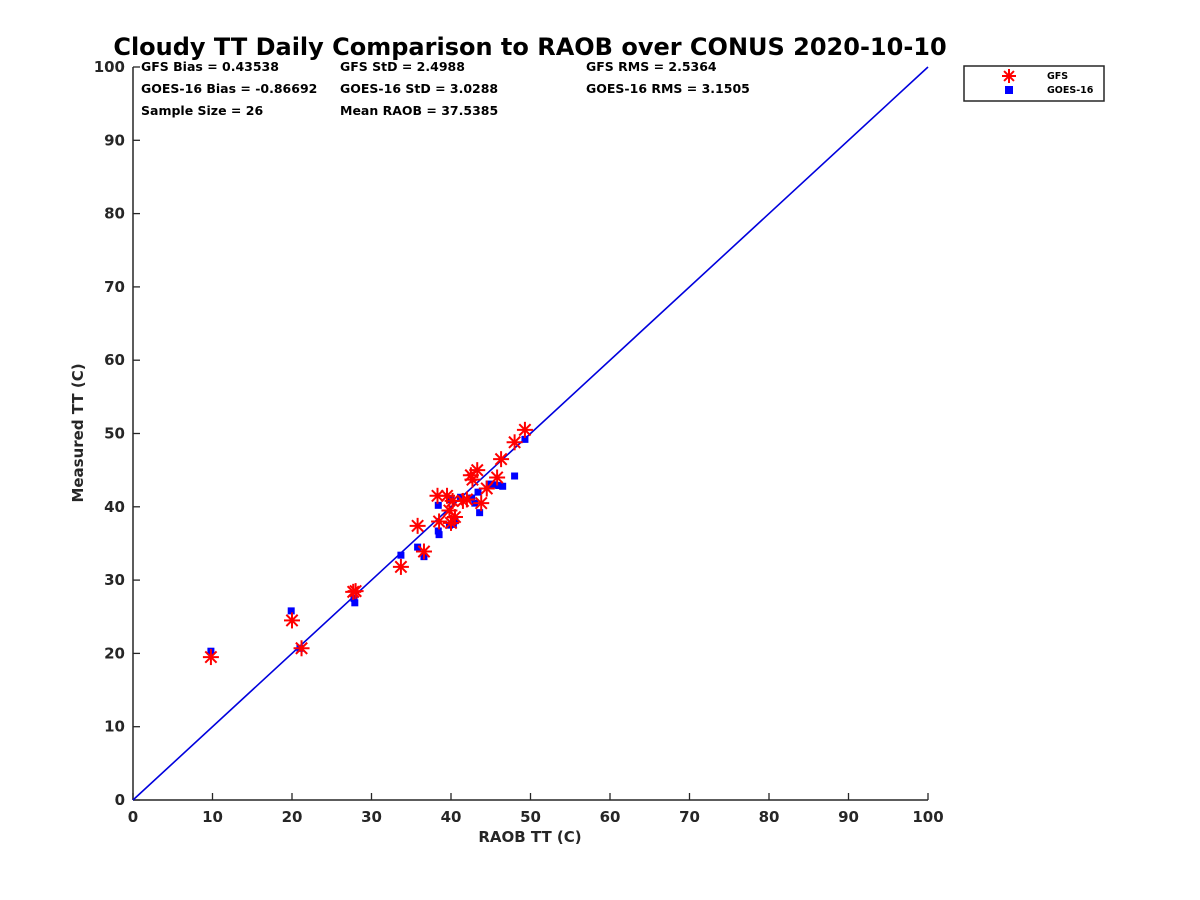 The width and height of the screenshot is (1200, 900). Describe the element at coordinates (114, 507) in the screenshot. I see `y-tick-label: 40` at that location.